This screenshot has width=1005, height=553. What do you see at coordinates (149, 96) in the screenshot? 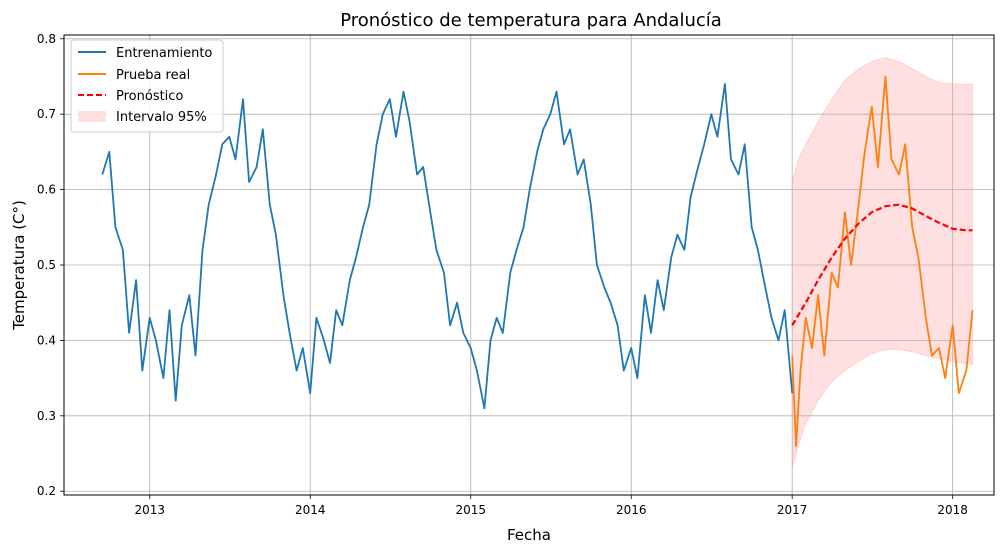
I see `legend-label-forecast: Pronóstico` at bounding box center [149, 96].